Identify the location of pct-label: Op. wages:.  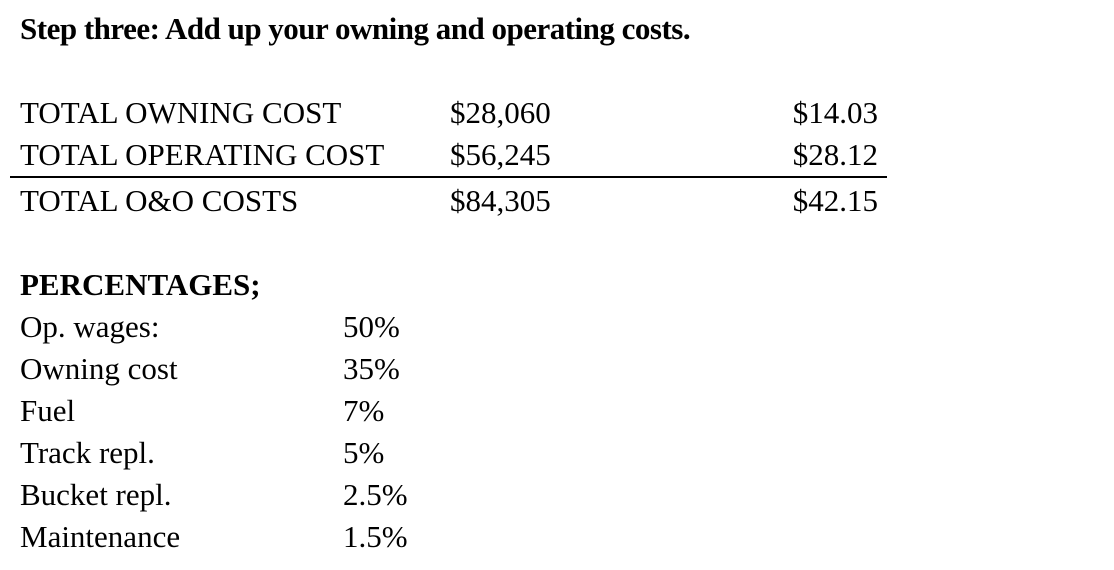
(90, 326).